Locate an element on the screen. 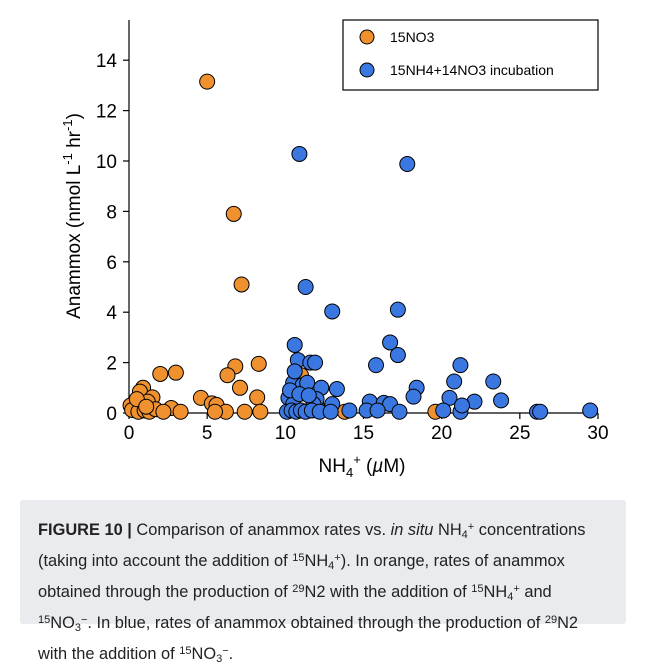  x-tick-label: 15 is located at coordinates (363, 433).